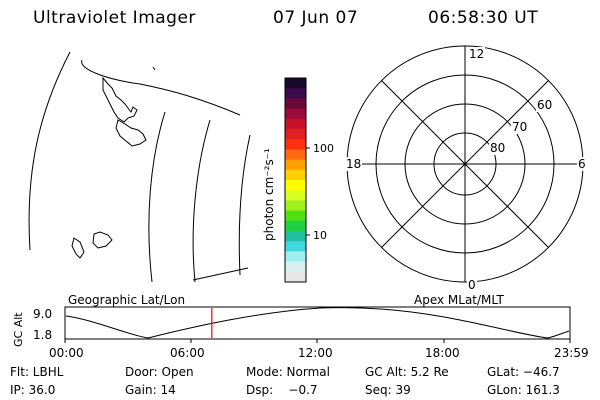 Image resolution: width=600 pixels, height=400 pixels. Describe the element at coordinates (282, 390) in the screenshot. I see `dsp-info: Dsp: −0.7` at that location.